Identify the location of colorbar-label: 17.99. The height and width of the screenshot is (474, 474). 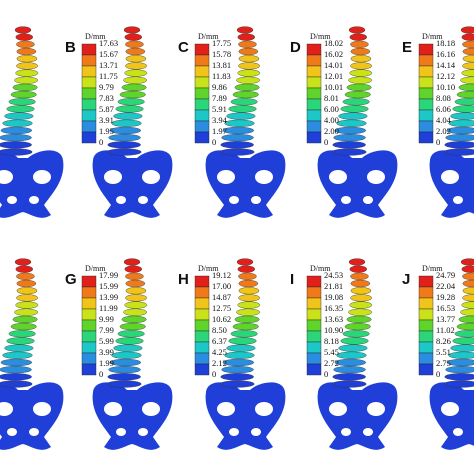
(108, 275).